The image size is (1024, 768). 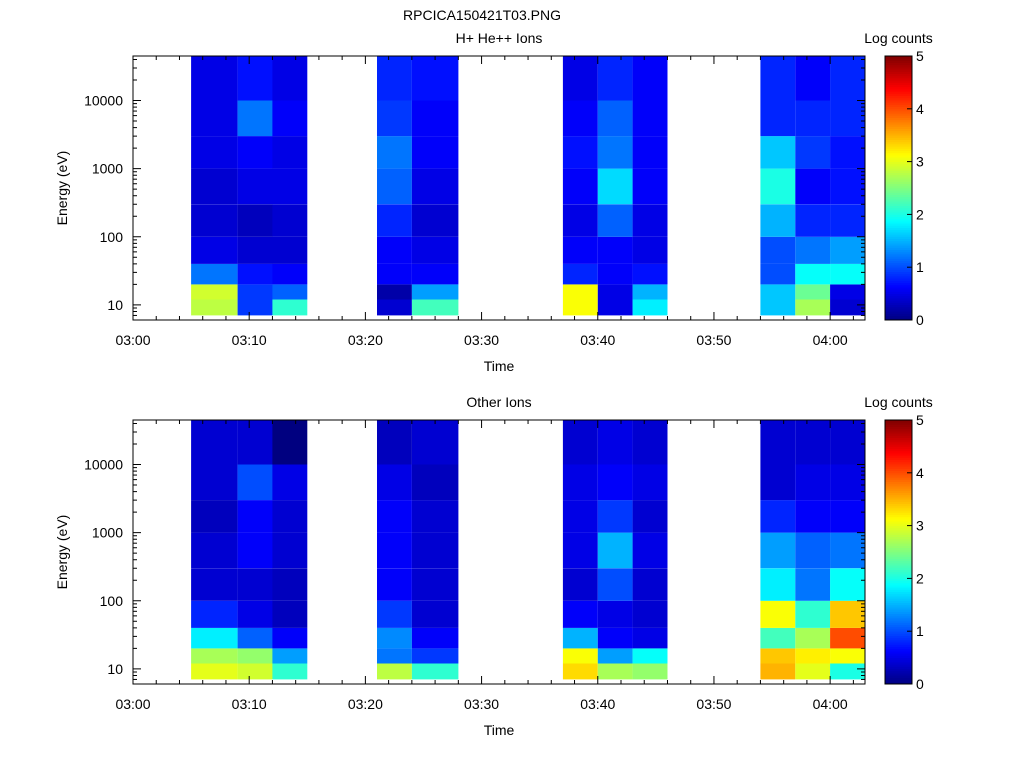 I want to click on panel-title: H+ He++ Ions, so click(x=499, y=38).